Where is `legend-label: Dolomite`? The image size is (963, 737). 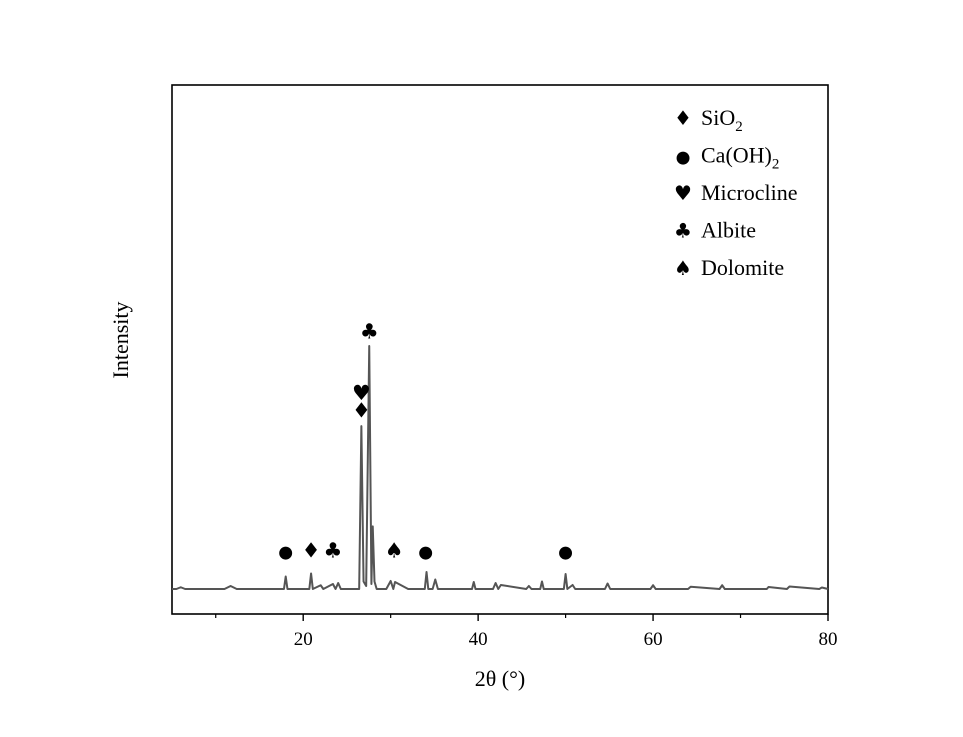
legend-label: Dolomite is located at coordinates (742, 267).